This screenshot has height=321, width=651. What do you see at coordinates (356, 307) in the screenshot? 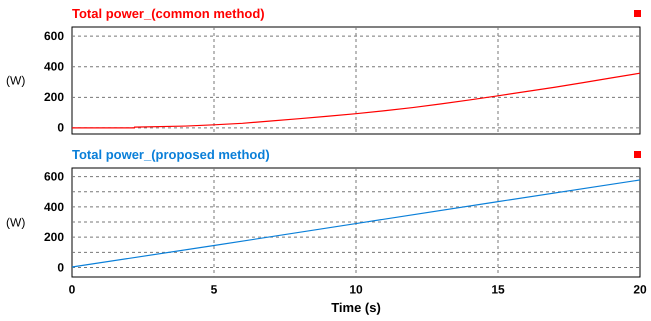
I see `x-axis-title: Time (s)` at bounding box center [356, 307].